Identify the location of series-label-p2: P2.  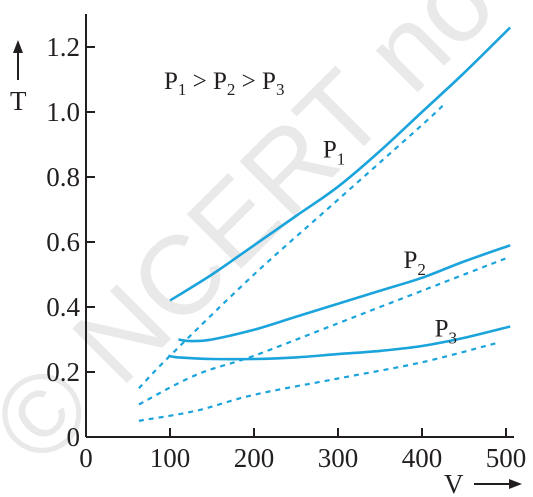
(415, 263).